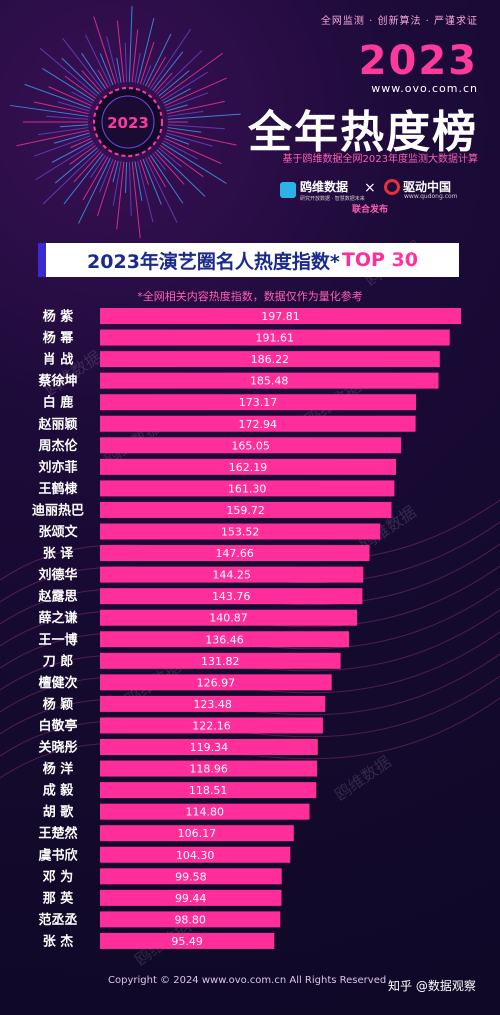 This screenshot has height=1015, width=500. Describe the element at coordinates (379, 260) in the screenshot. I see `chart-title-tag: TOP 30` at that location.